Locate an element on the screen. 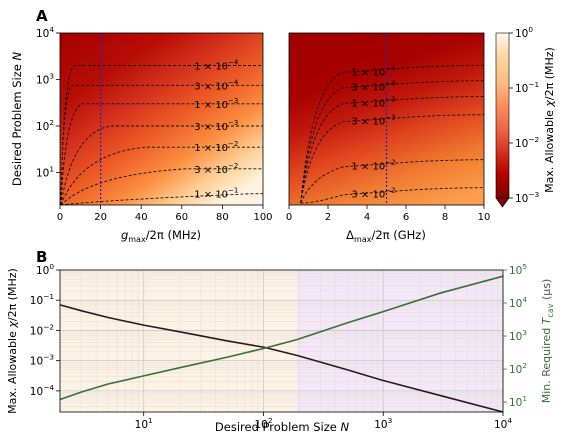 This screenshot has width=565, height=439. panel-a-left-xlabel: gmax/2π (MHz) is located at coordinates (161, 236).